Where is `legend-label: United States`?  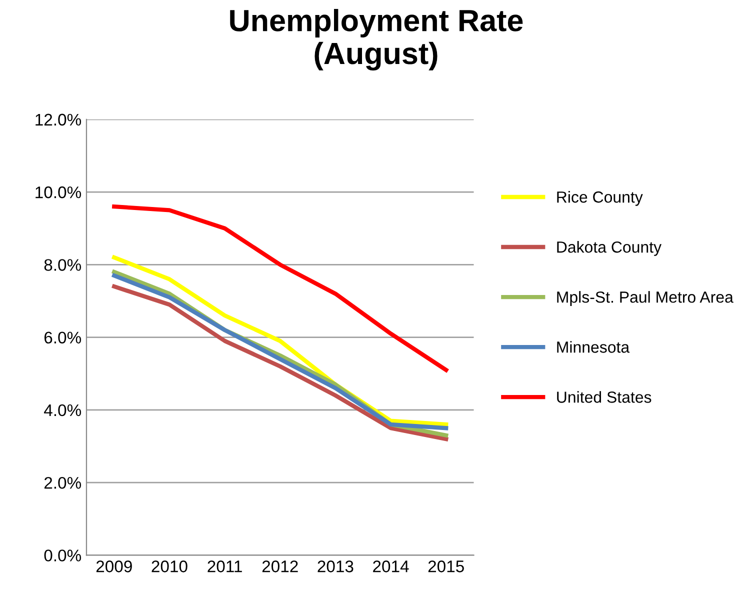
legend-label: United States is located at coordinates (604, 397).